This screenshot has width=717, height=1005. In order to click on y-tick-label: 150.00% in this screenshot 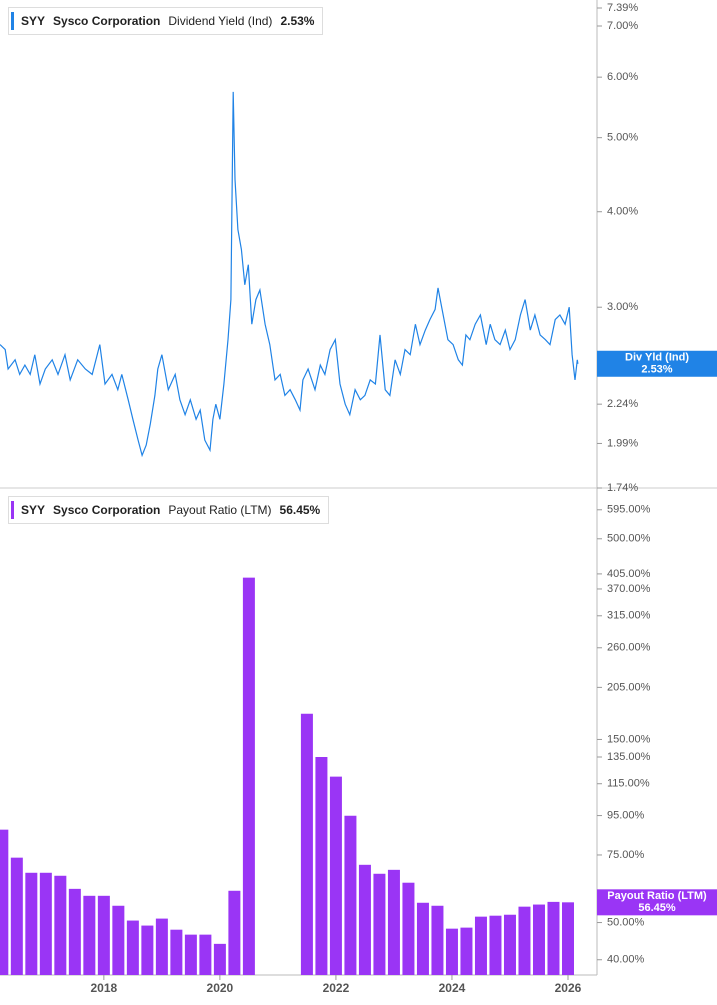, I will do `click(629, 739)`.